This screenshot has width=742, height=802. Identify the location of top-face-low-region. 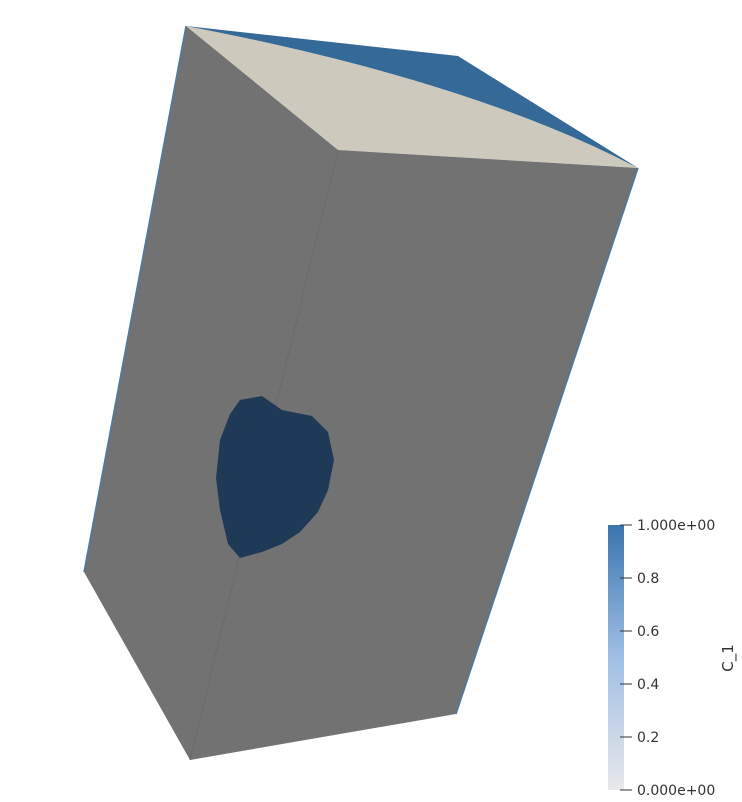
(412, 97).